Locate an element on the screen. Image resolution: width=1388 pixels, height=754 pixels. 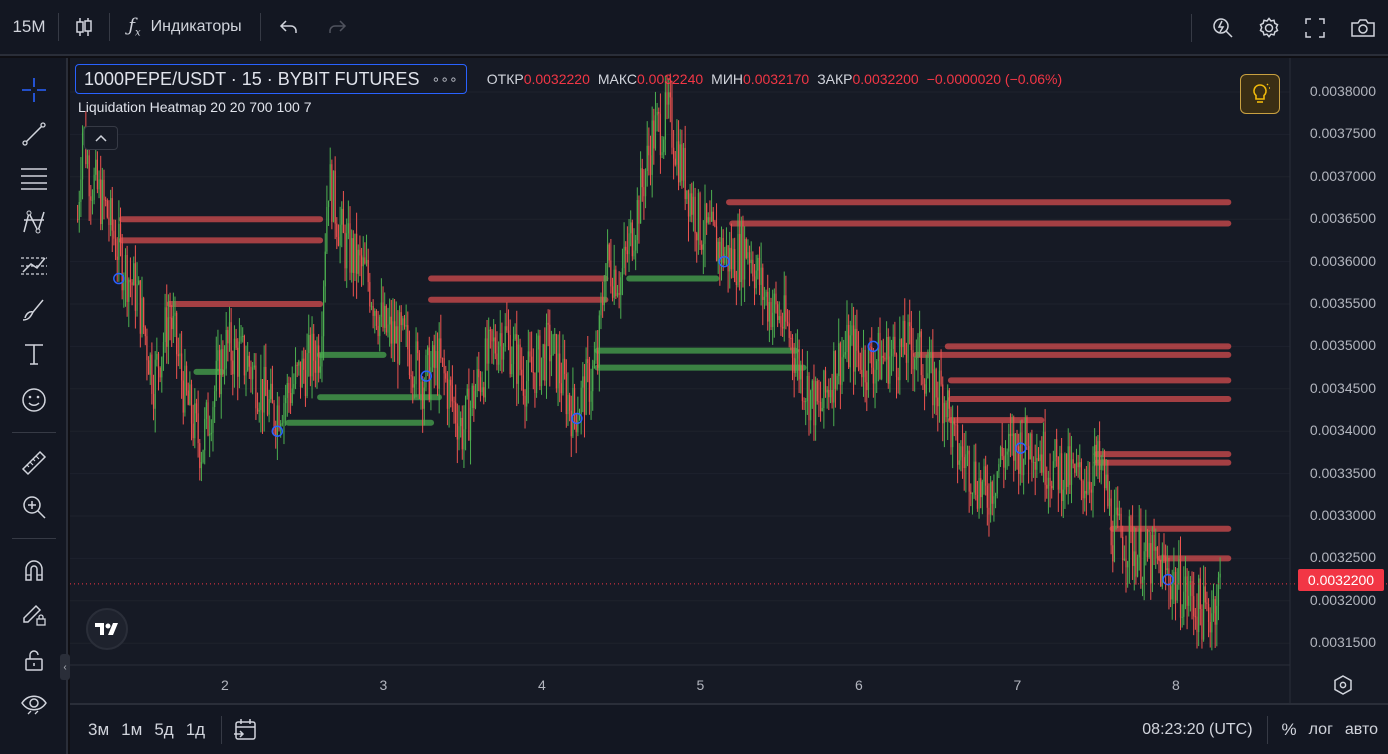
trendline-tool is located at coordinates (34, 134).